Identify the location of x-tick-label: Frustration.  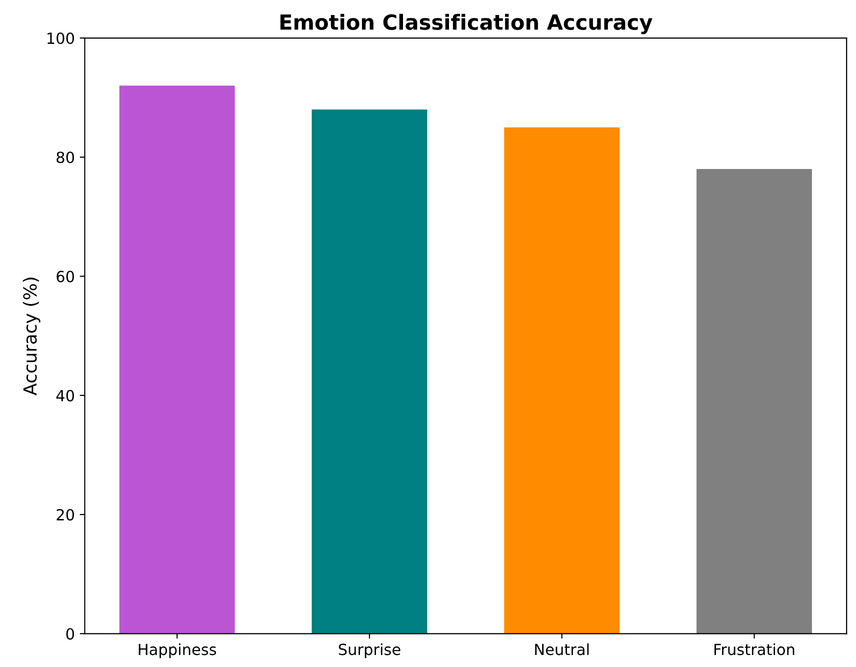
(754, 649).